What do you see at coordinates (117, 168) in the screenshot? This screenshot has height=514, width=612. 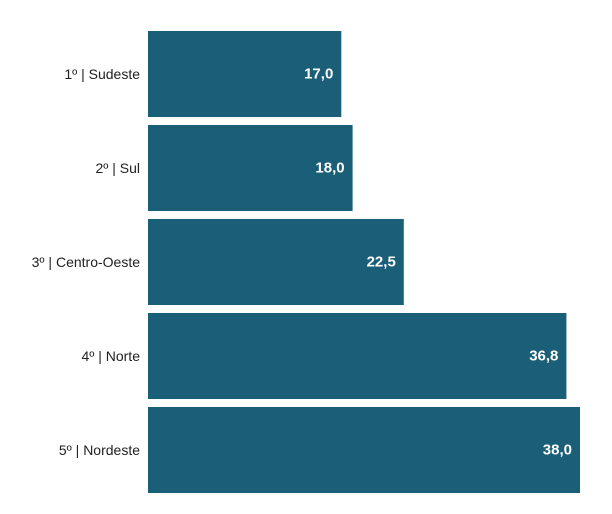 I see `category-label: 2º | Sul` at bounding box center [117, 168].